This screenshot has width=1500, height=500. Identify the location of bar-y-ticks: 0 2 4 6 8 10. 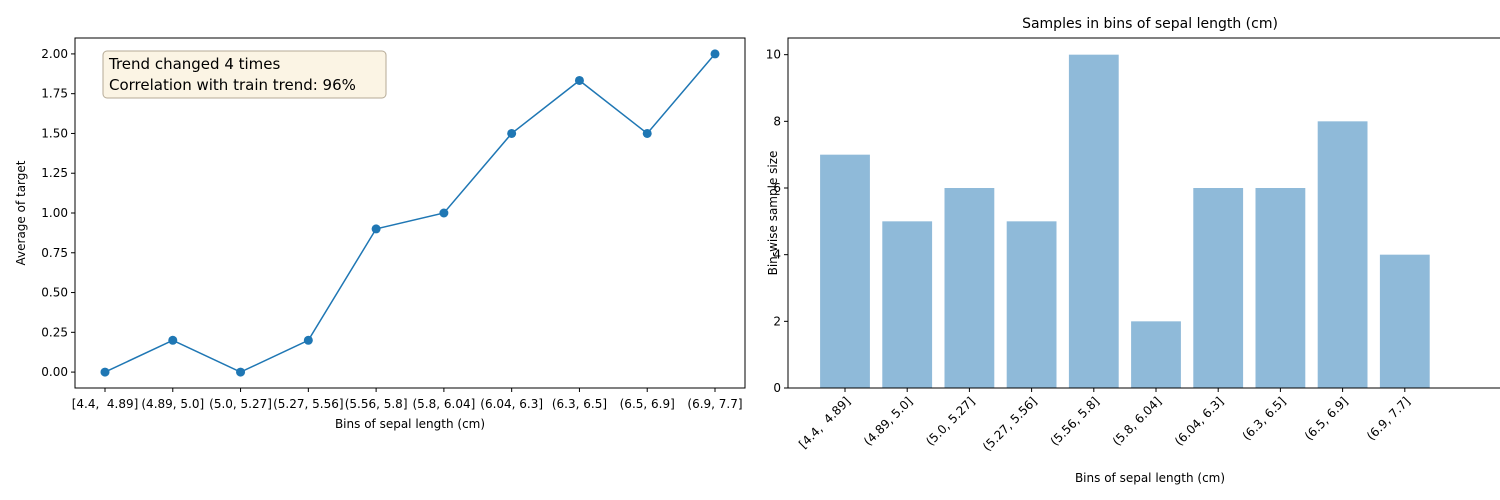
(777, 221).